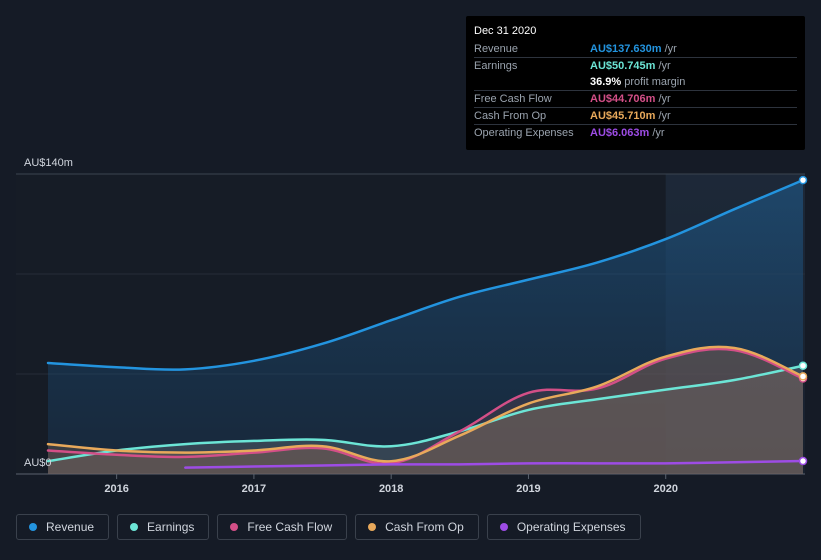 Image resolution: width=821 pixels, height=560 pixels. I want to click on profit-margin-value: 36.9%, so click(606, 82).